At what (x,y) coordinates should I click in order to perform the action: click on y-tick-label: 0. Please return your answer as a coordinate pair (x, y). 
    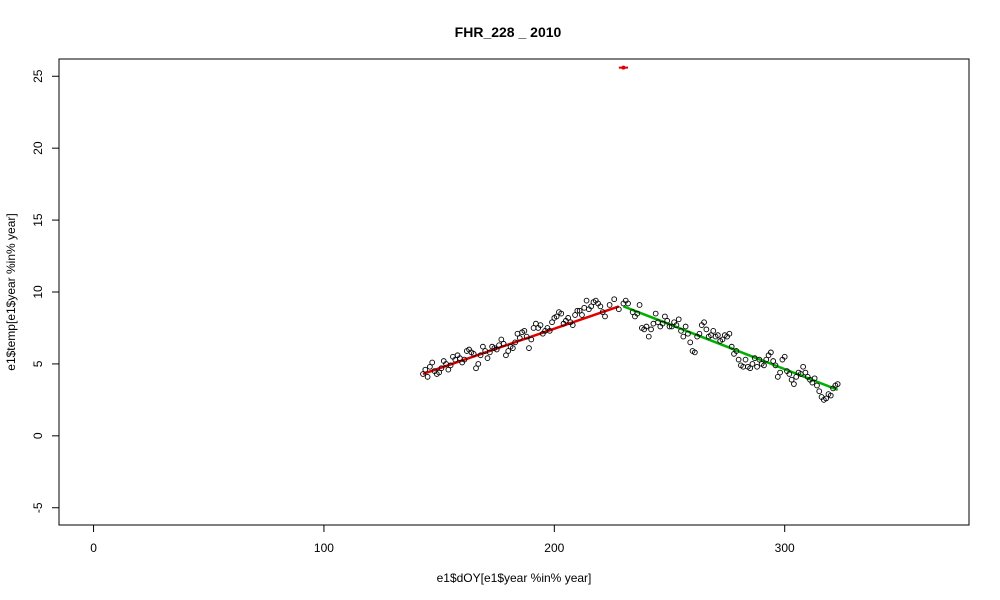
    Looking at the image, I should click on (38, 435).